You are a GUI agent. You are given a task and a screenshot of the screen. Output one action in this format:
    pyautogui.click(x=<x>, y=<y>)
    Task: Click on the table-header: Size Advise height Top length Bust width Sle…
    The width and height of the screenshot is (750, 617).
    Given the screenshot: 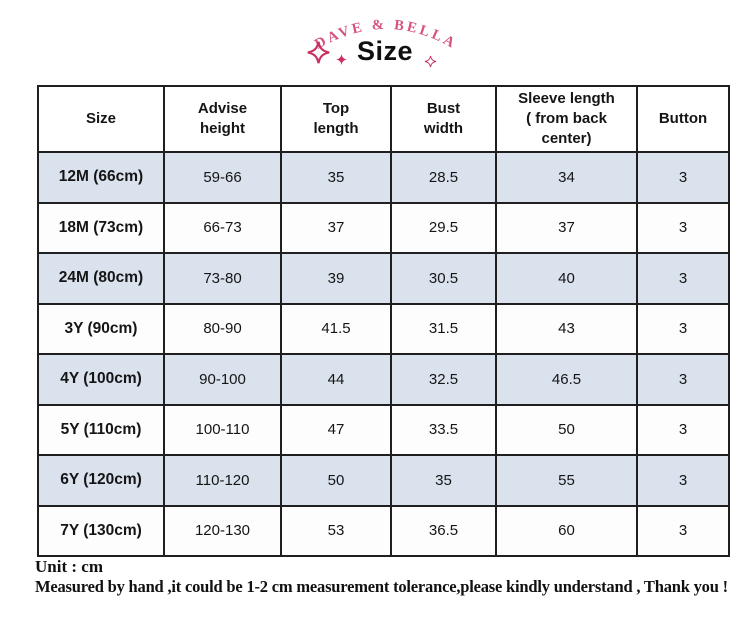 What is the action you would take?
    pyautogui.click(x=383, y=119)
    